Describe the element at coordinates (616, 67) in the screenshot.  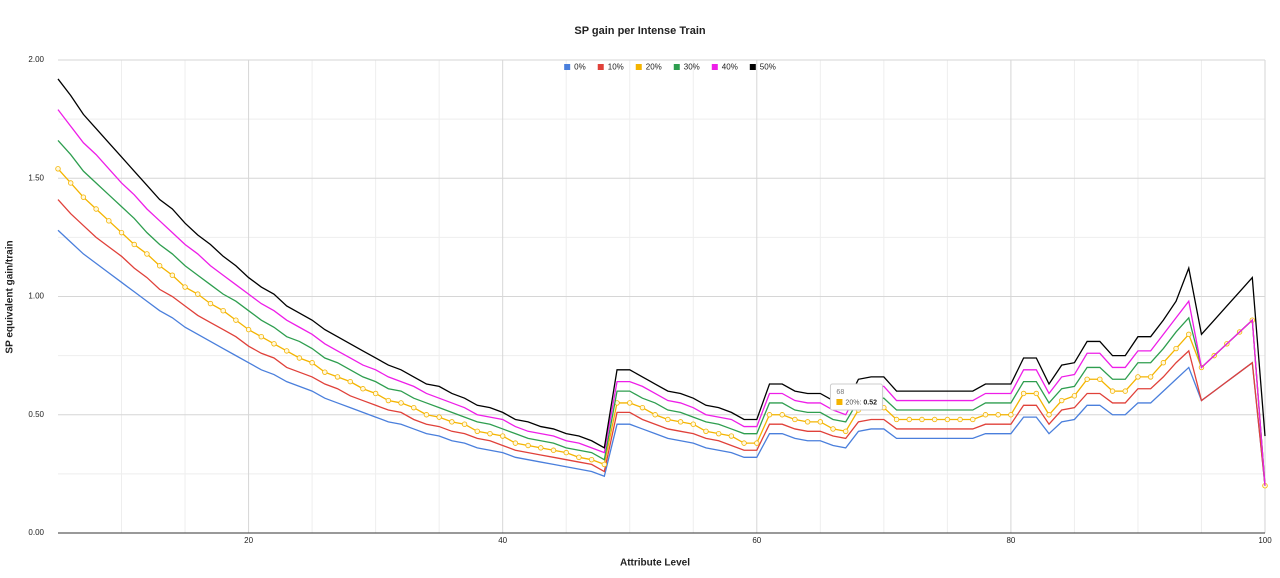
I see `legend-label: 10%` at that location.